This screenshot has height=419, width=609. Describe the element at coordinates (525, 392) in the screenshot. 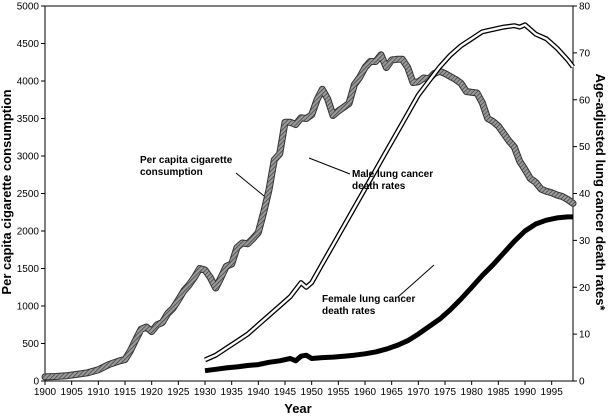

I see `x-tick-label: 1990` at that location.